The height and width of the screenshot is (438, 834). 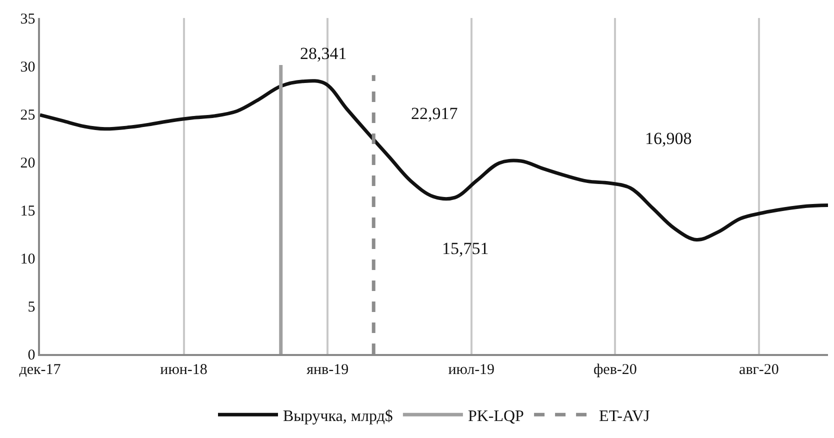 I want to click on y-tick-label: 30, so click(x=28, y=67).